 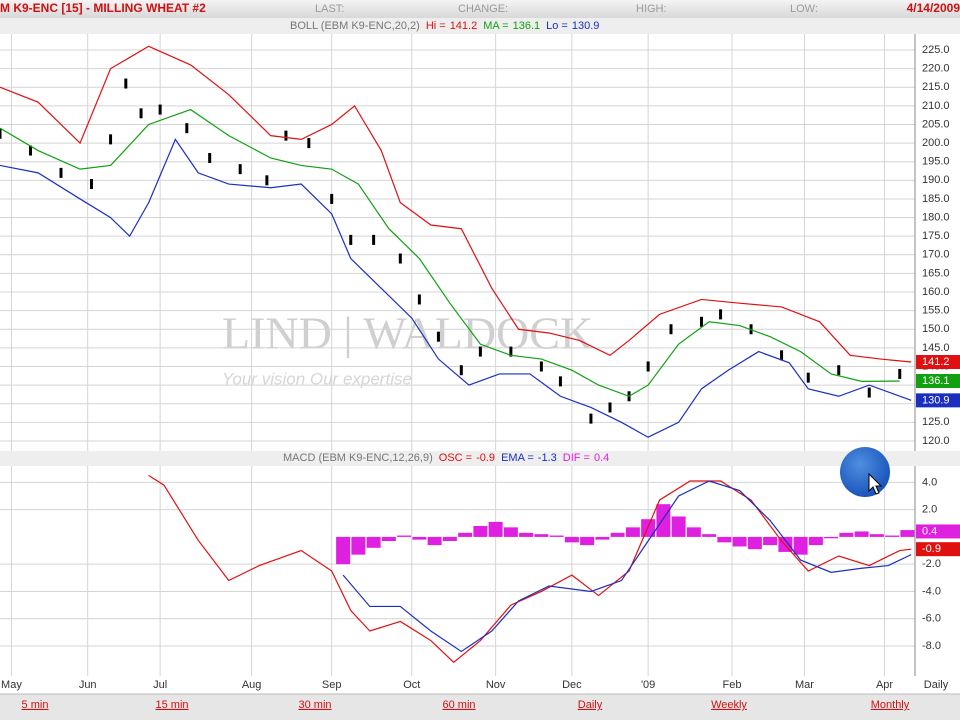 I want to click on toolbar-button: Monthly, so click(x=890, y=705).